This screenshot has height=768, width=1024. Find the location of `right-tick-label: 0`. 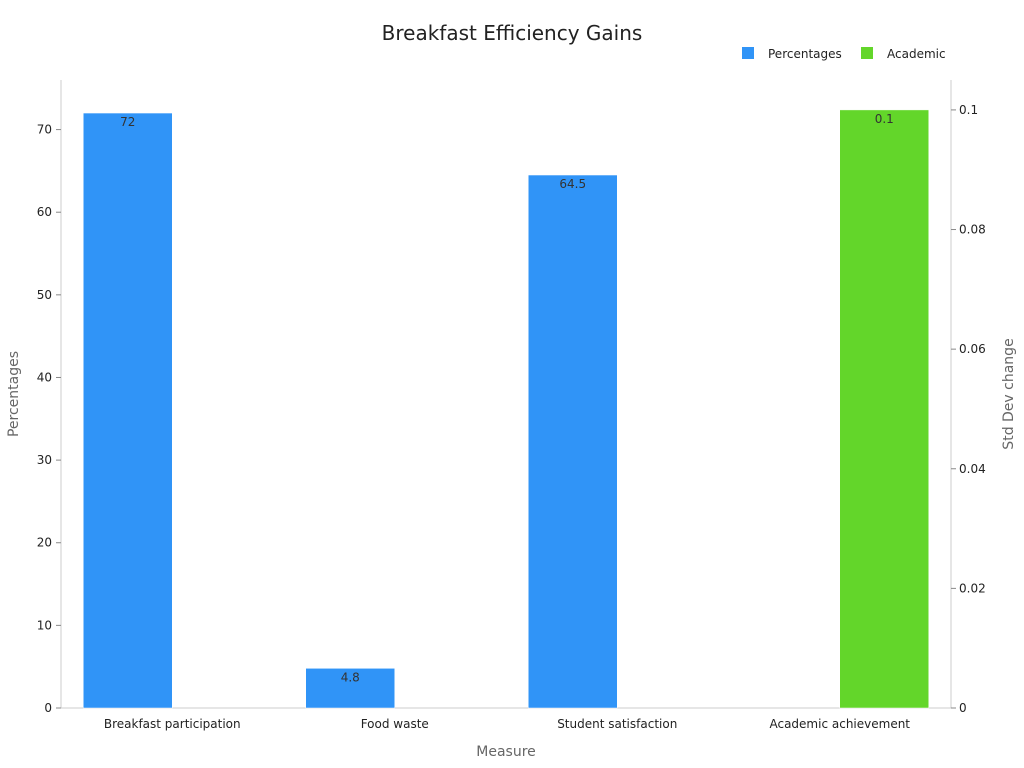

right-tick-label: 0 is located at coordinates (963, 708).